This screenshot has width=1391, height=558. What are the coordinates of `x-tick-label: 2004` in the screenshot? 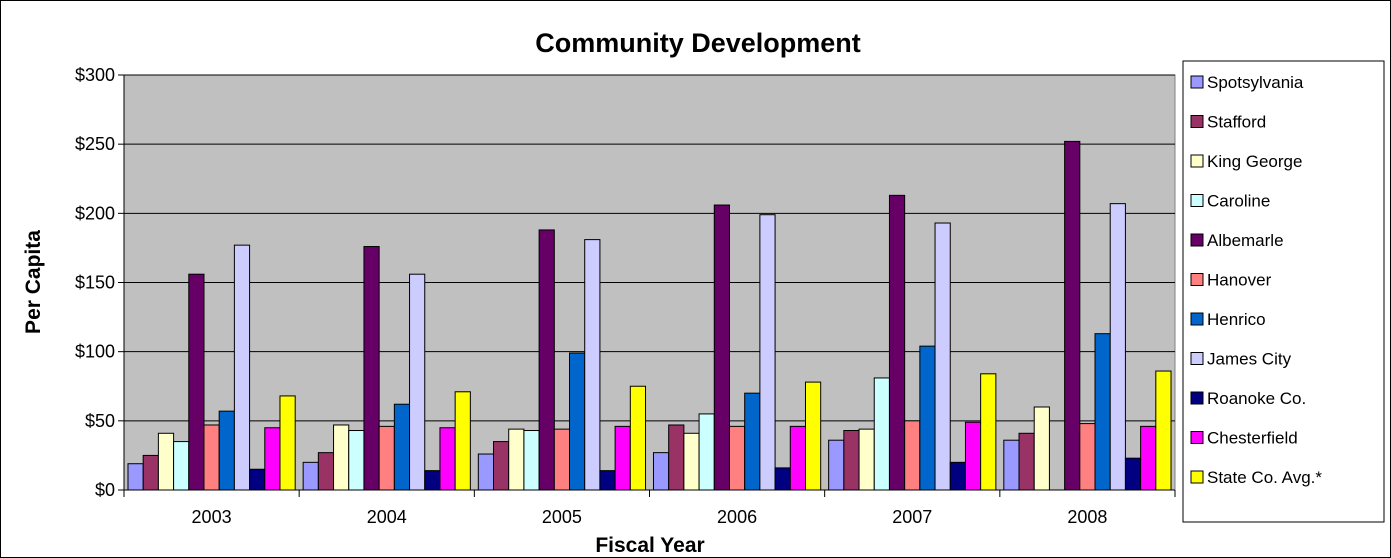 It's located at (387, 517).